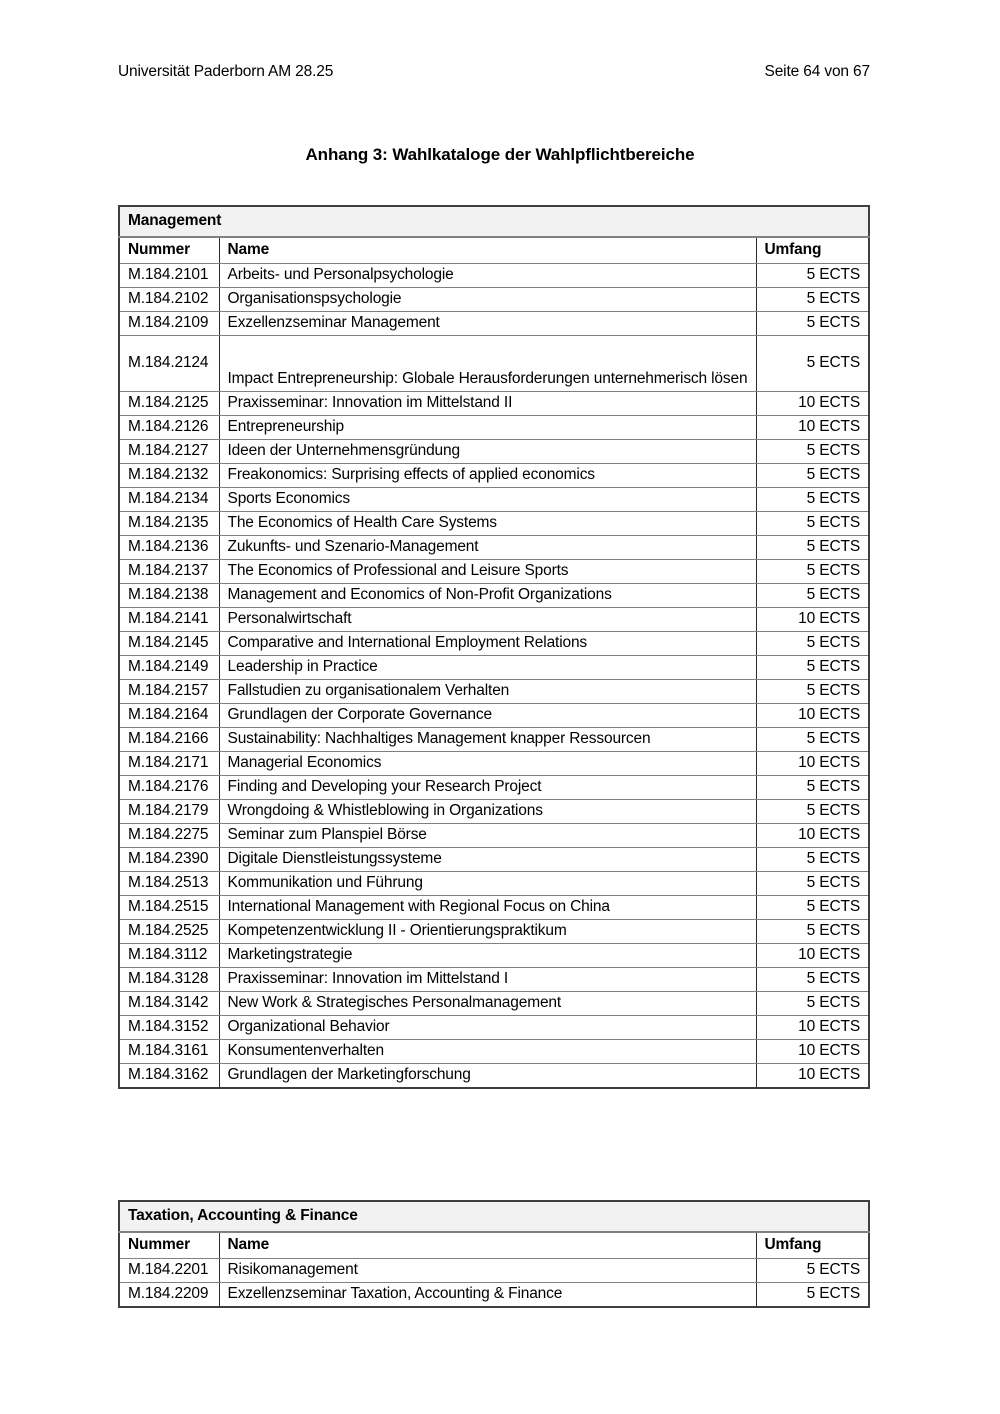 This screenshot has height=1414, width=1000. I want to click on course-name: Organisationspsychologie, so click(488, 299).